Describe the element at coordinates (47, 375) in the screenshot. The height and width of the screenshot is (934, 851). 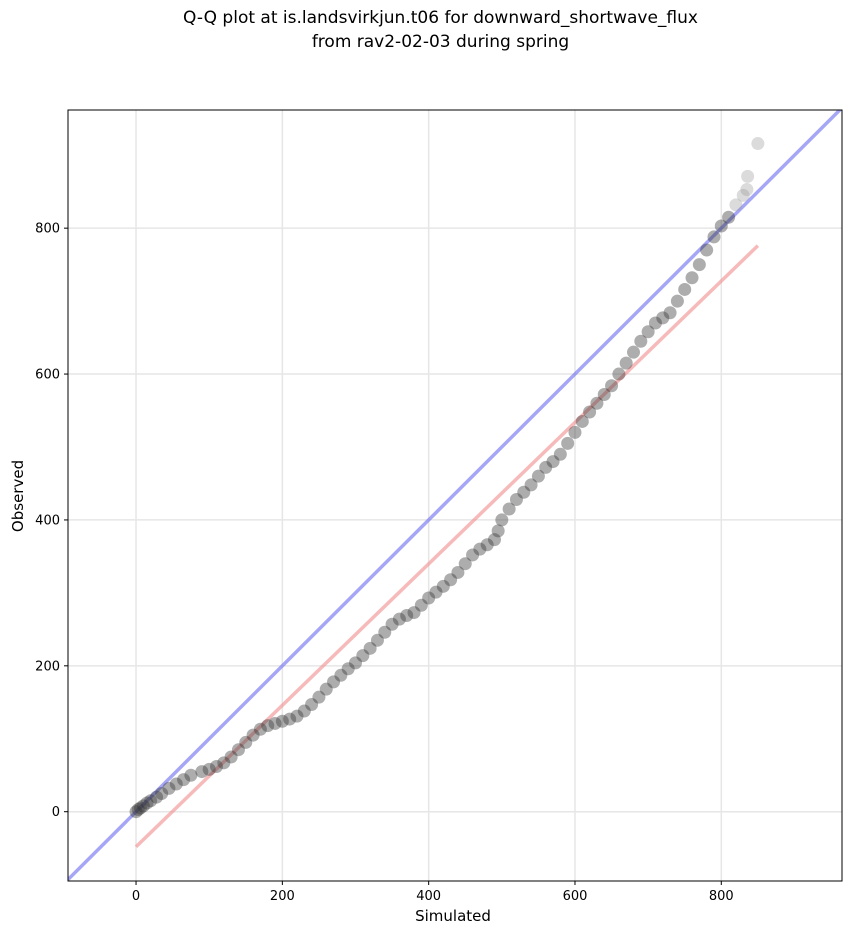
I see `y-tick-label: 600` at that location.